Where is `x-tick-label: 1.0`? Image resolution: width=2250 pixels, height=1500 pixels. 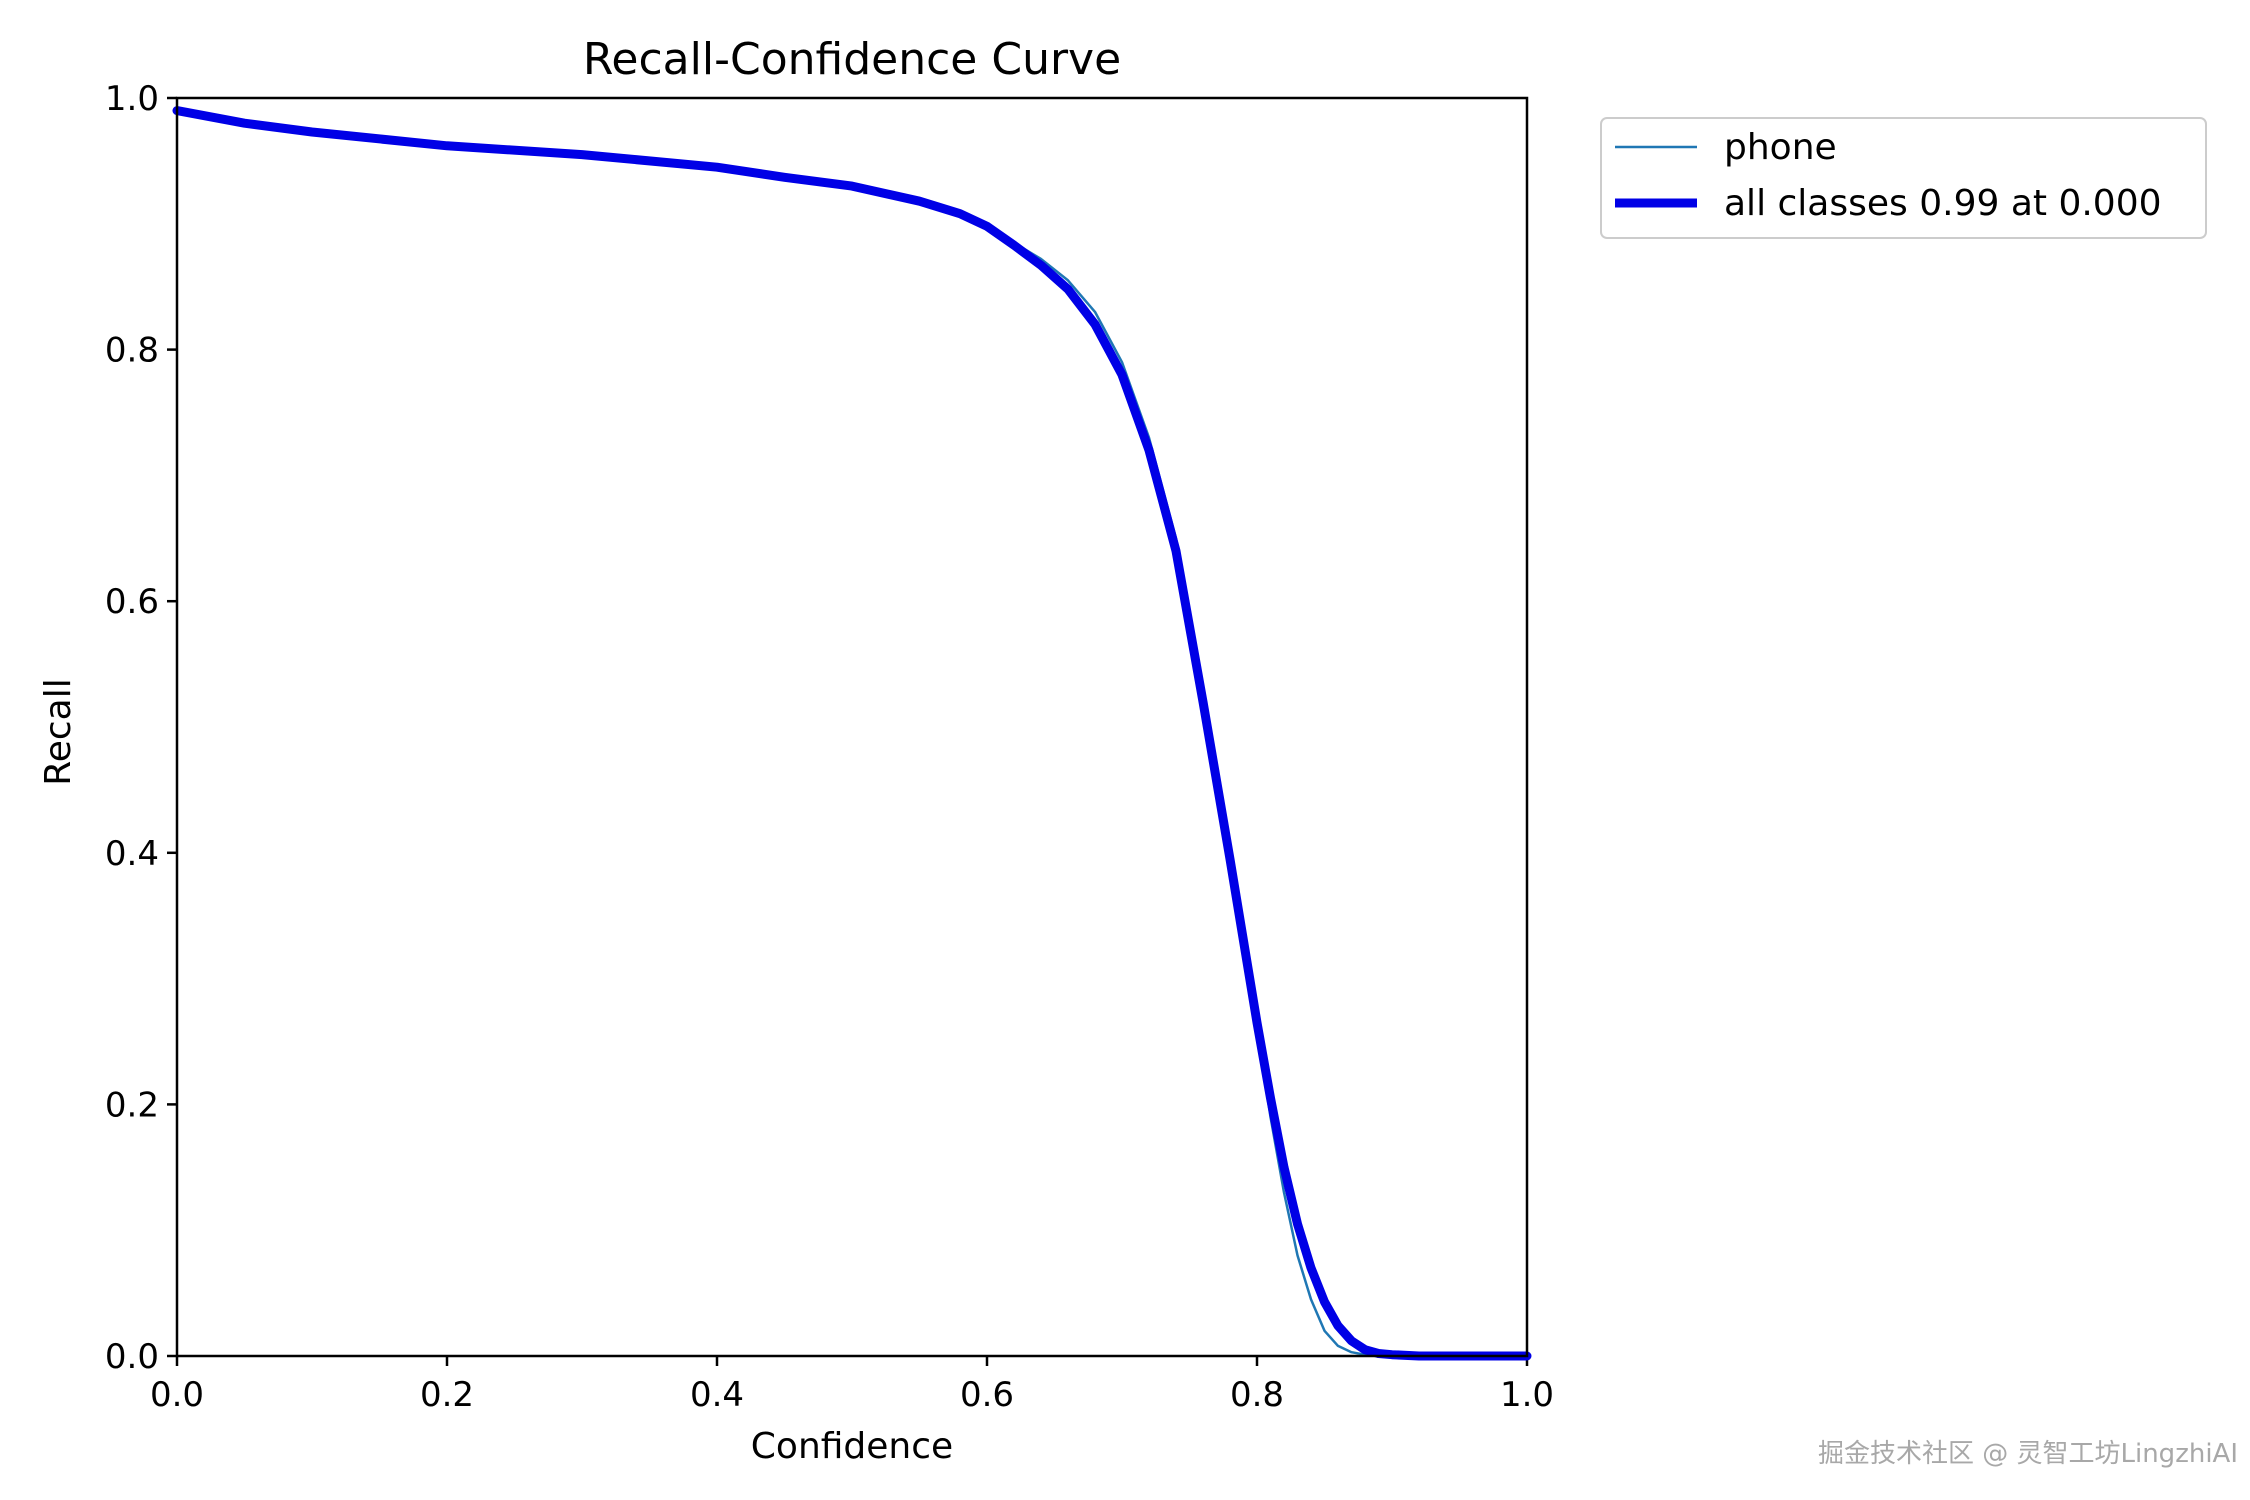 x-tick-label: 1.0 is located at coordinates (1527, 1395).